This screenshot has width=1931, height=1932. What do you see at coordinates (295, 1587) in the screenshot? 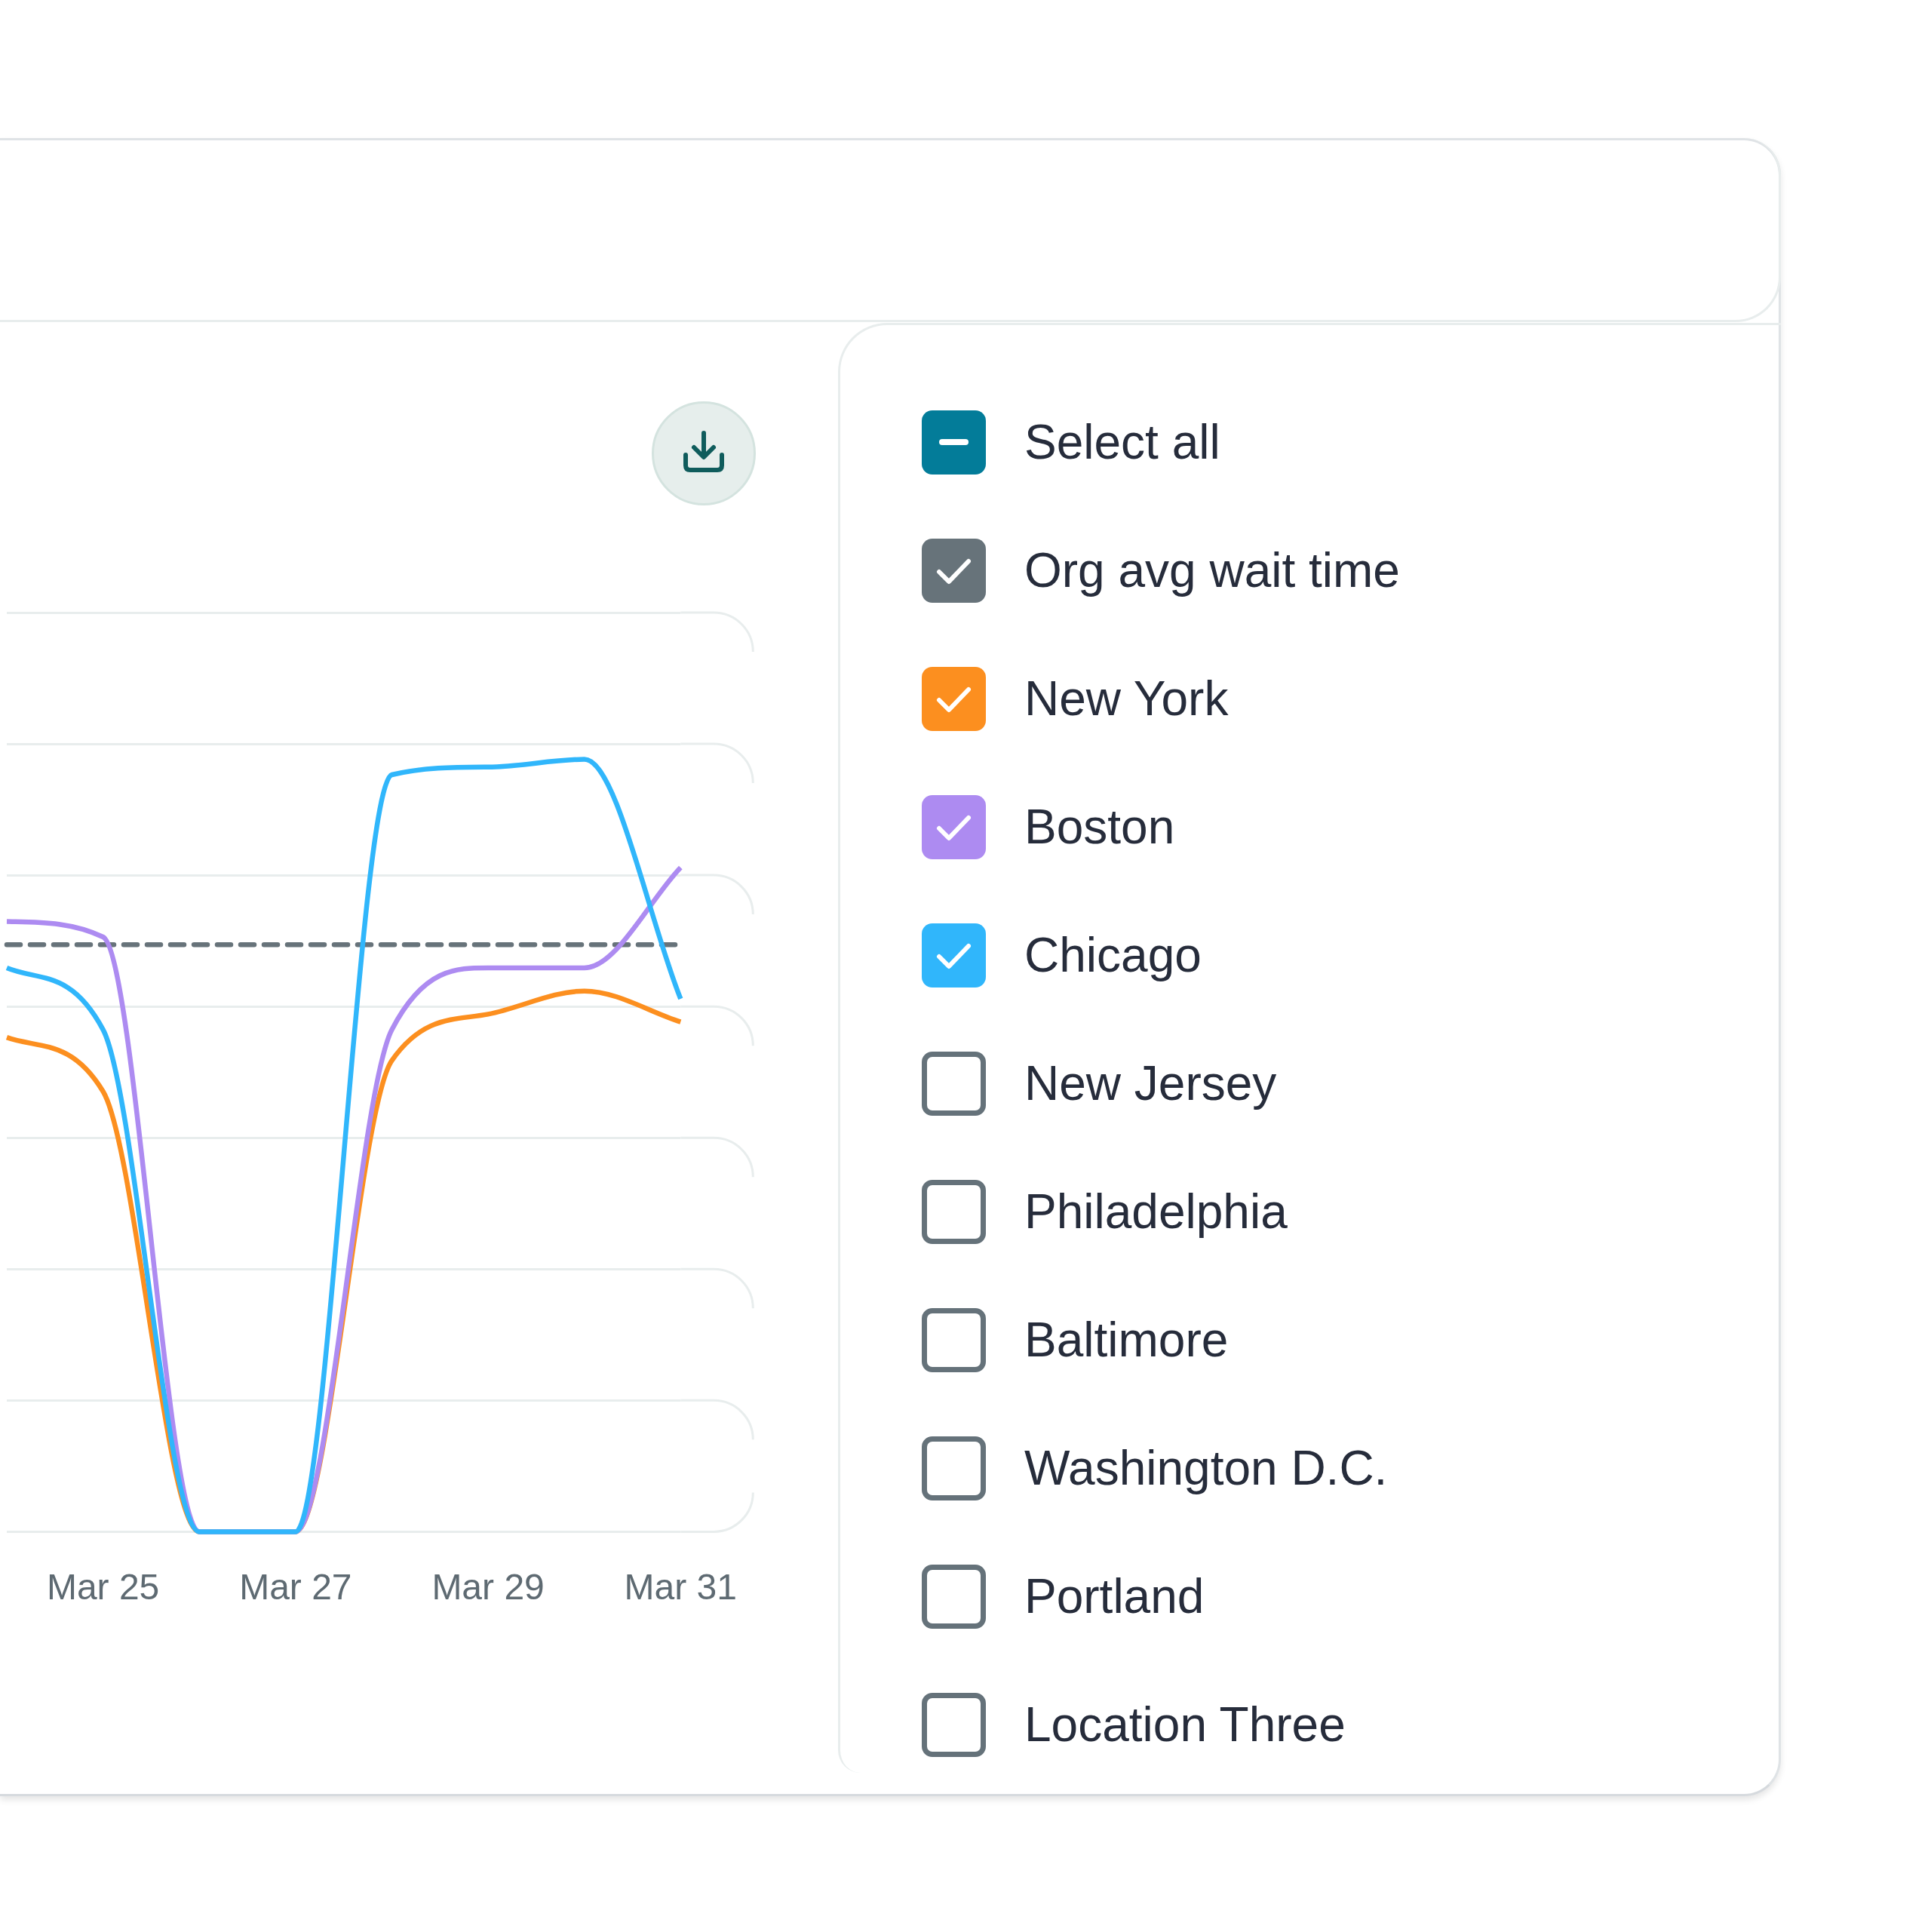
I see `x-tick-label: Mar 27` at bounding box center [295, 1587].